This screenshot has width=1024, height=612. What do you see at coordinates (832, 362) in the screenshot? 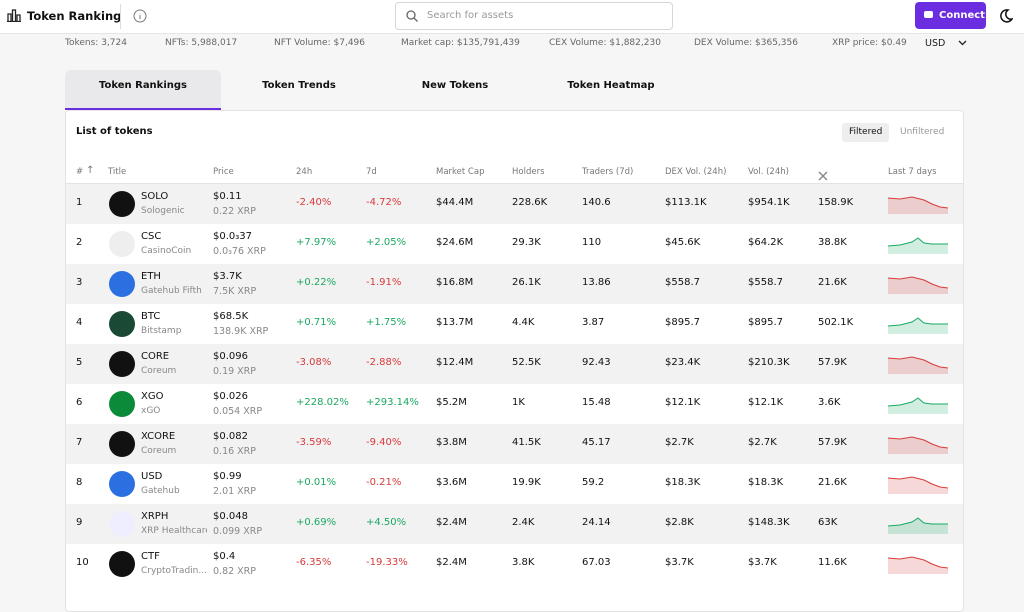
I see `cell: 57.9K` at bounding box center [832, 362].